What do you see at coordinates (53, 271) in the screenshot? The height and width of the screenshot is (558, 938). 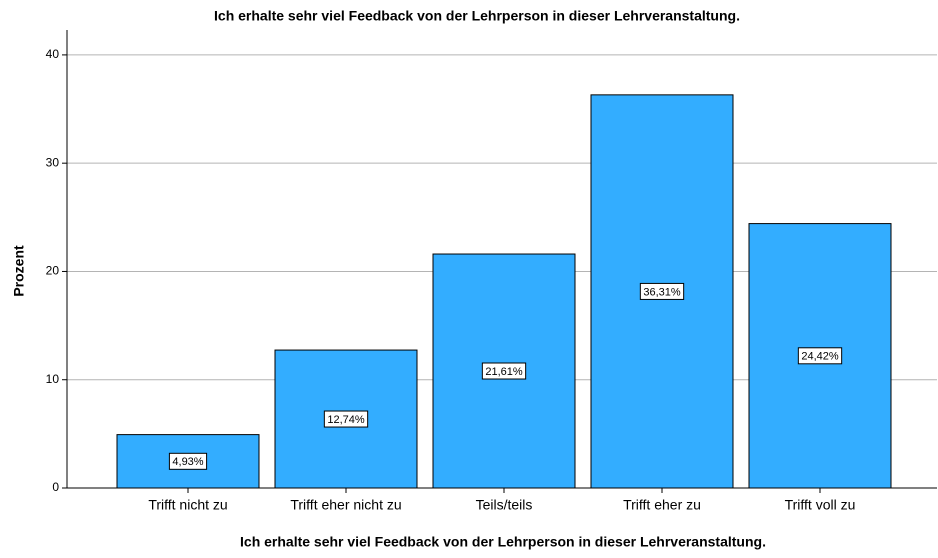 I see `y-tick-label: 20` at bounding box center [53, 271].